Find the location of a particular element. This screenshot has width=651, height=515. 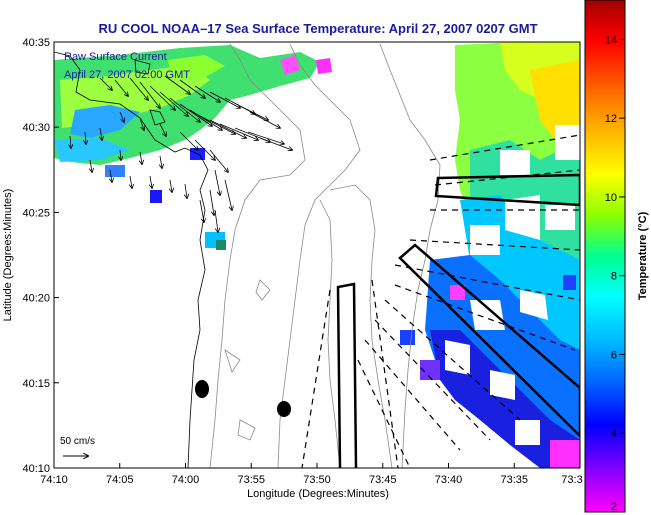

y-tick-label: 40:15 is located at coordinates (36, 384).